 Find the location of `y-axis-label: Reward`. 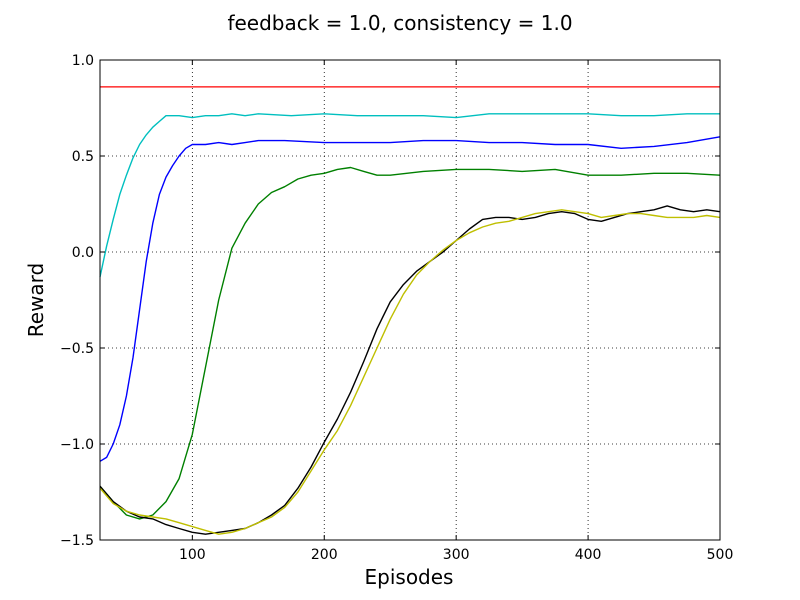

y-axis-label: Reward is located at coordinates (36, 300).